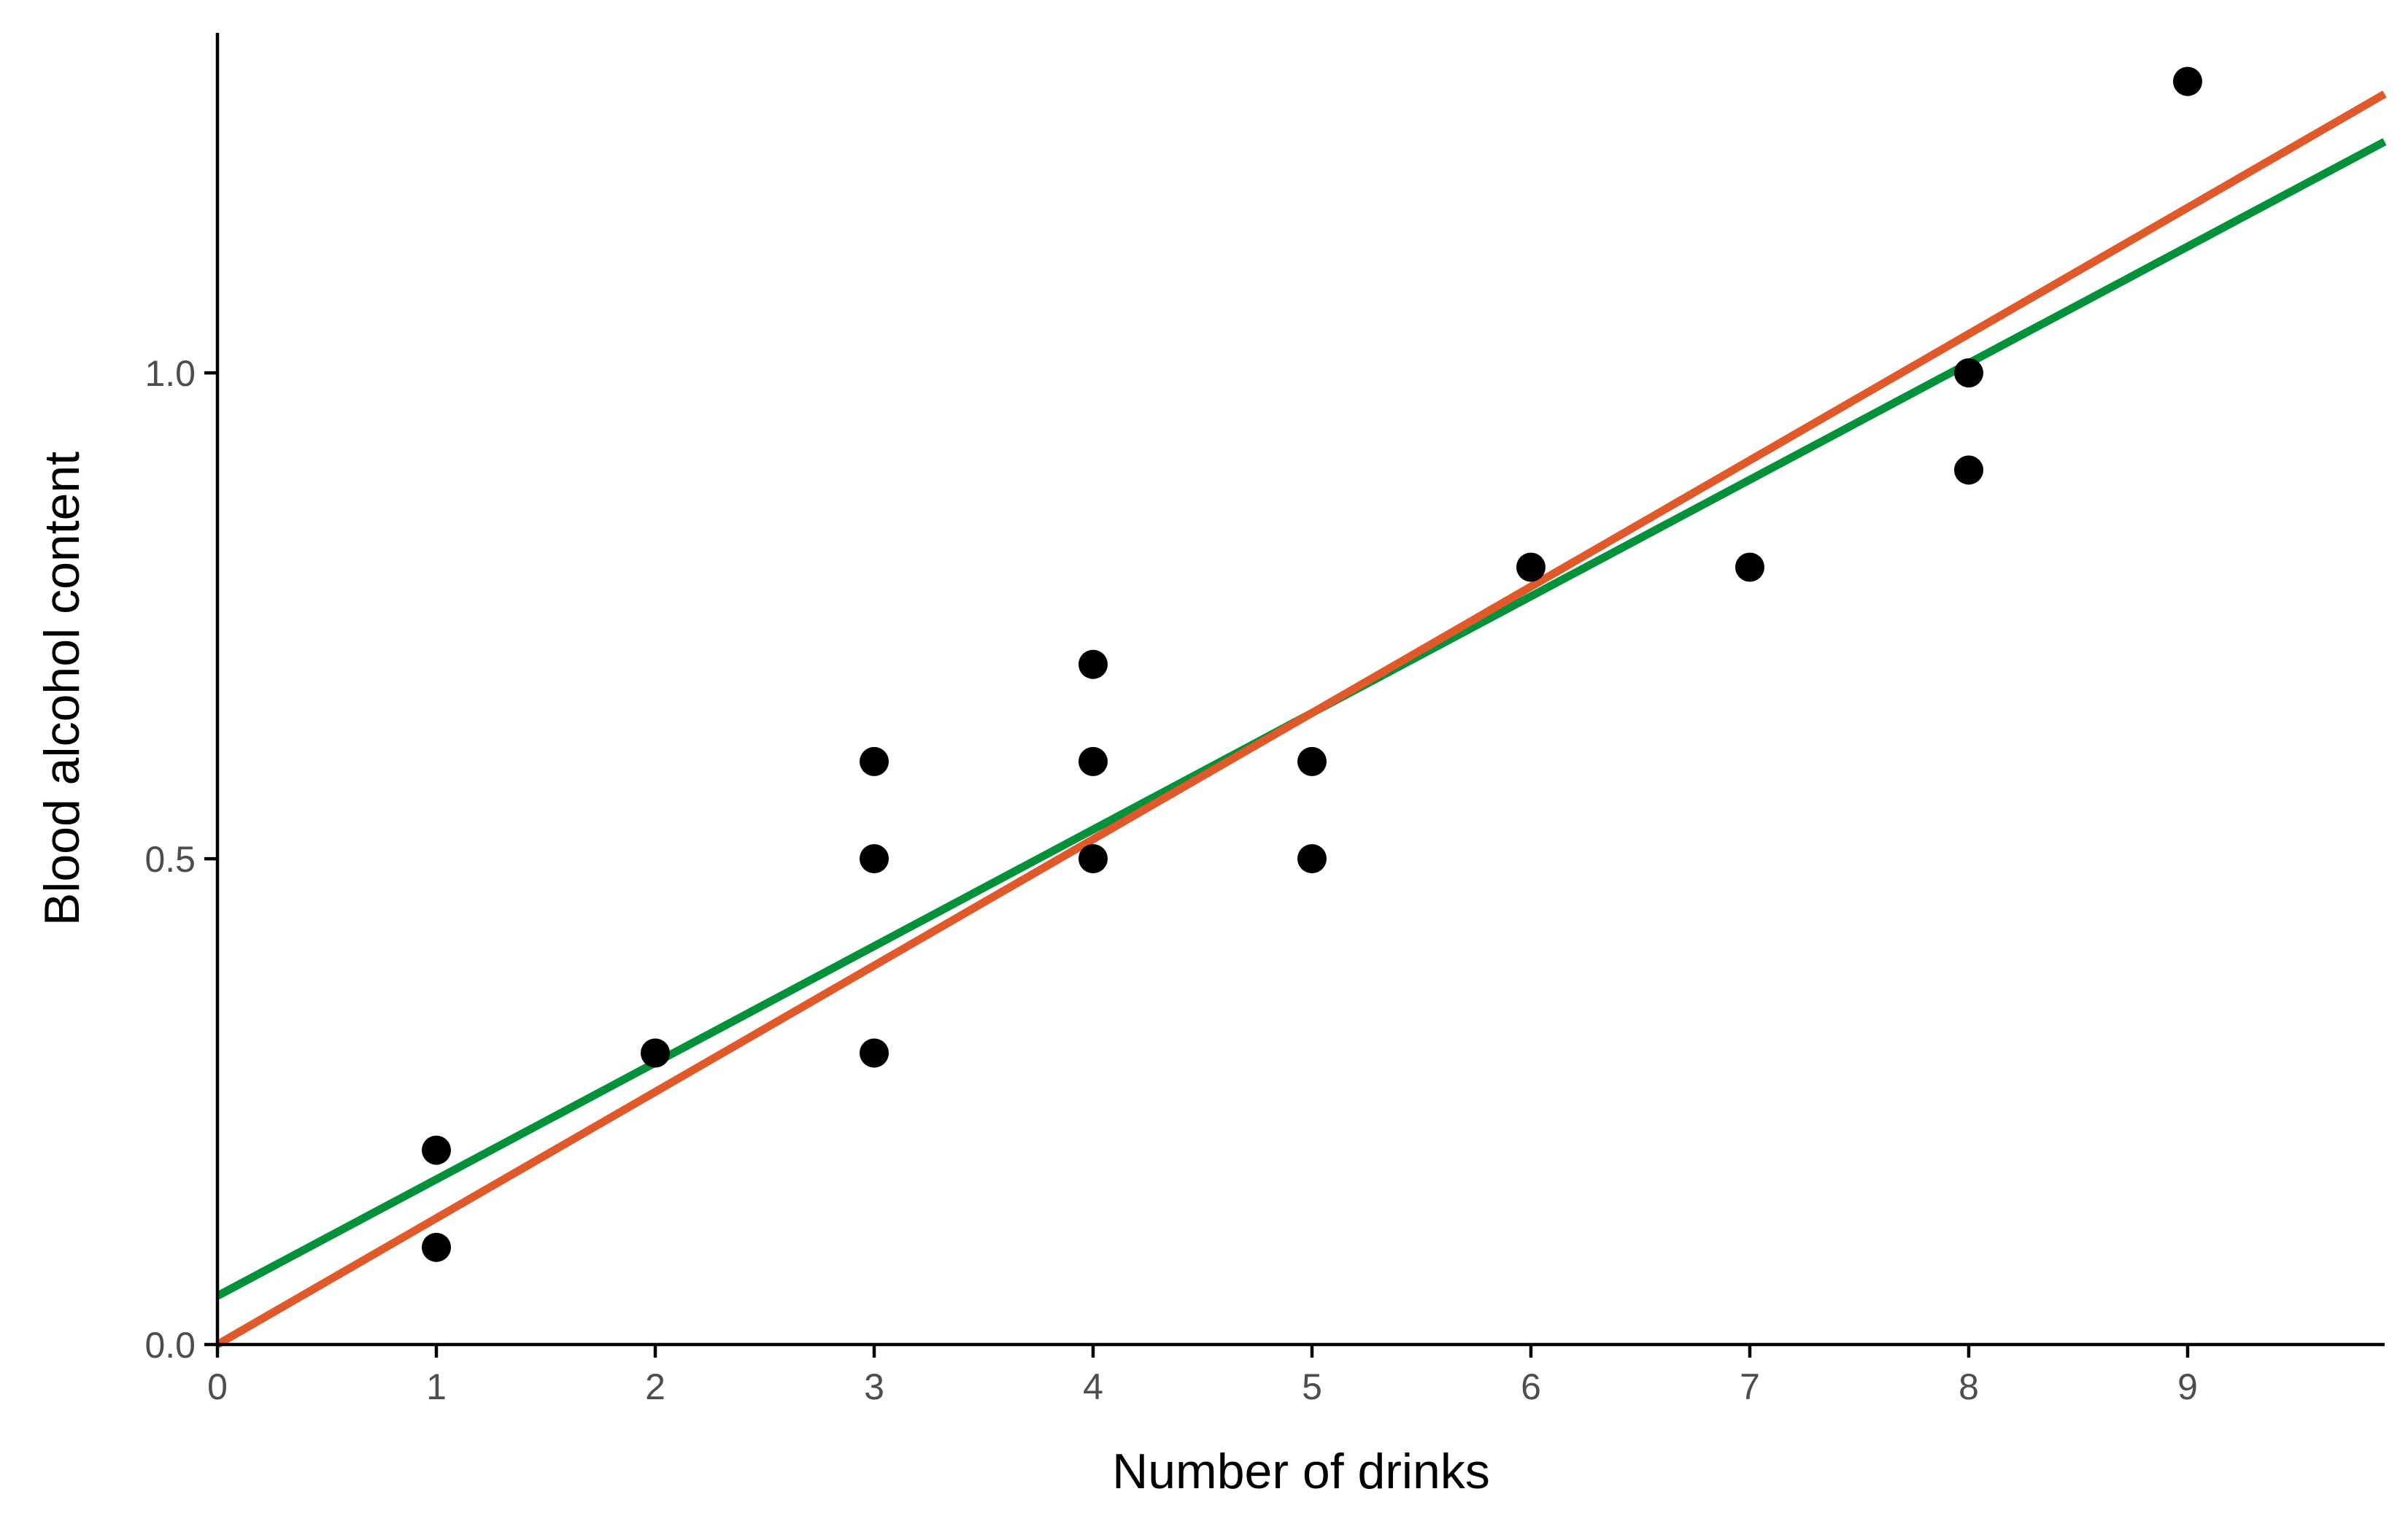  Describe the element at coordinates (170, 860) in the screenshot. I see `y-tick-label: 0.5` at that location.